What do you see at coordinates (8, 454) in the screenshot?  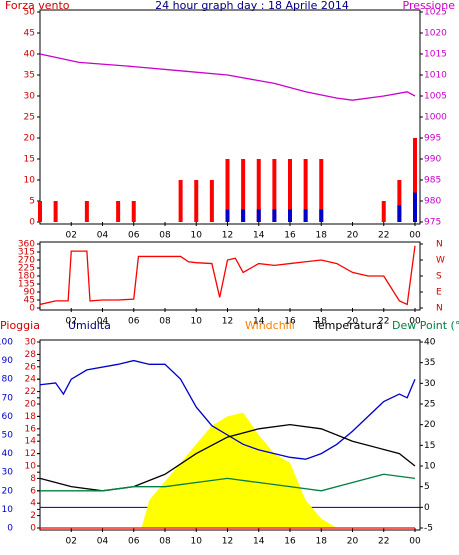 I see `y3-tick-label: 40` at bounding box center [8, 454].